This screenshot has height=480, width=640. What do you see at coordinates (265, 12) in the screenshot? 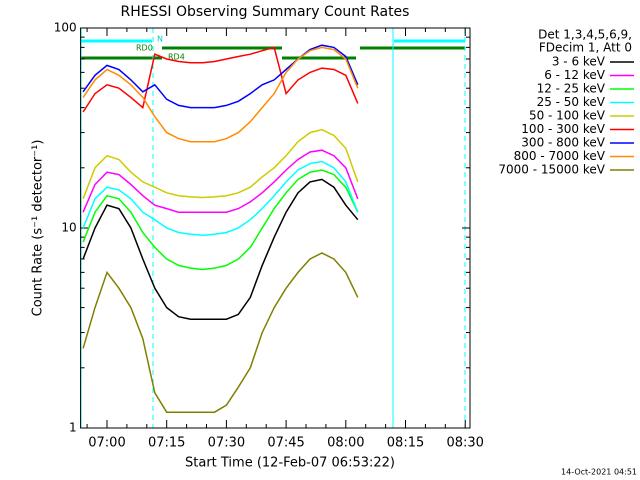
I see `chart-title: RHESSI Observing Summary Count Rates` at bounding box center [265, 12].